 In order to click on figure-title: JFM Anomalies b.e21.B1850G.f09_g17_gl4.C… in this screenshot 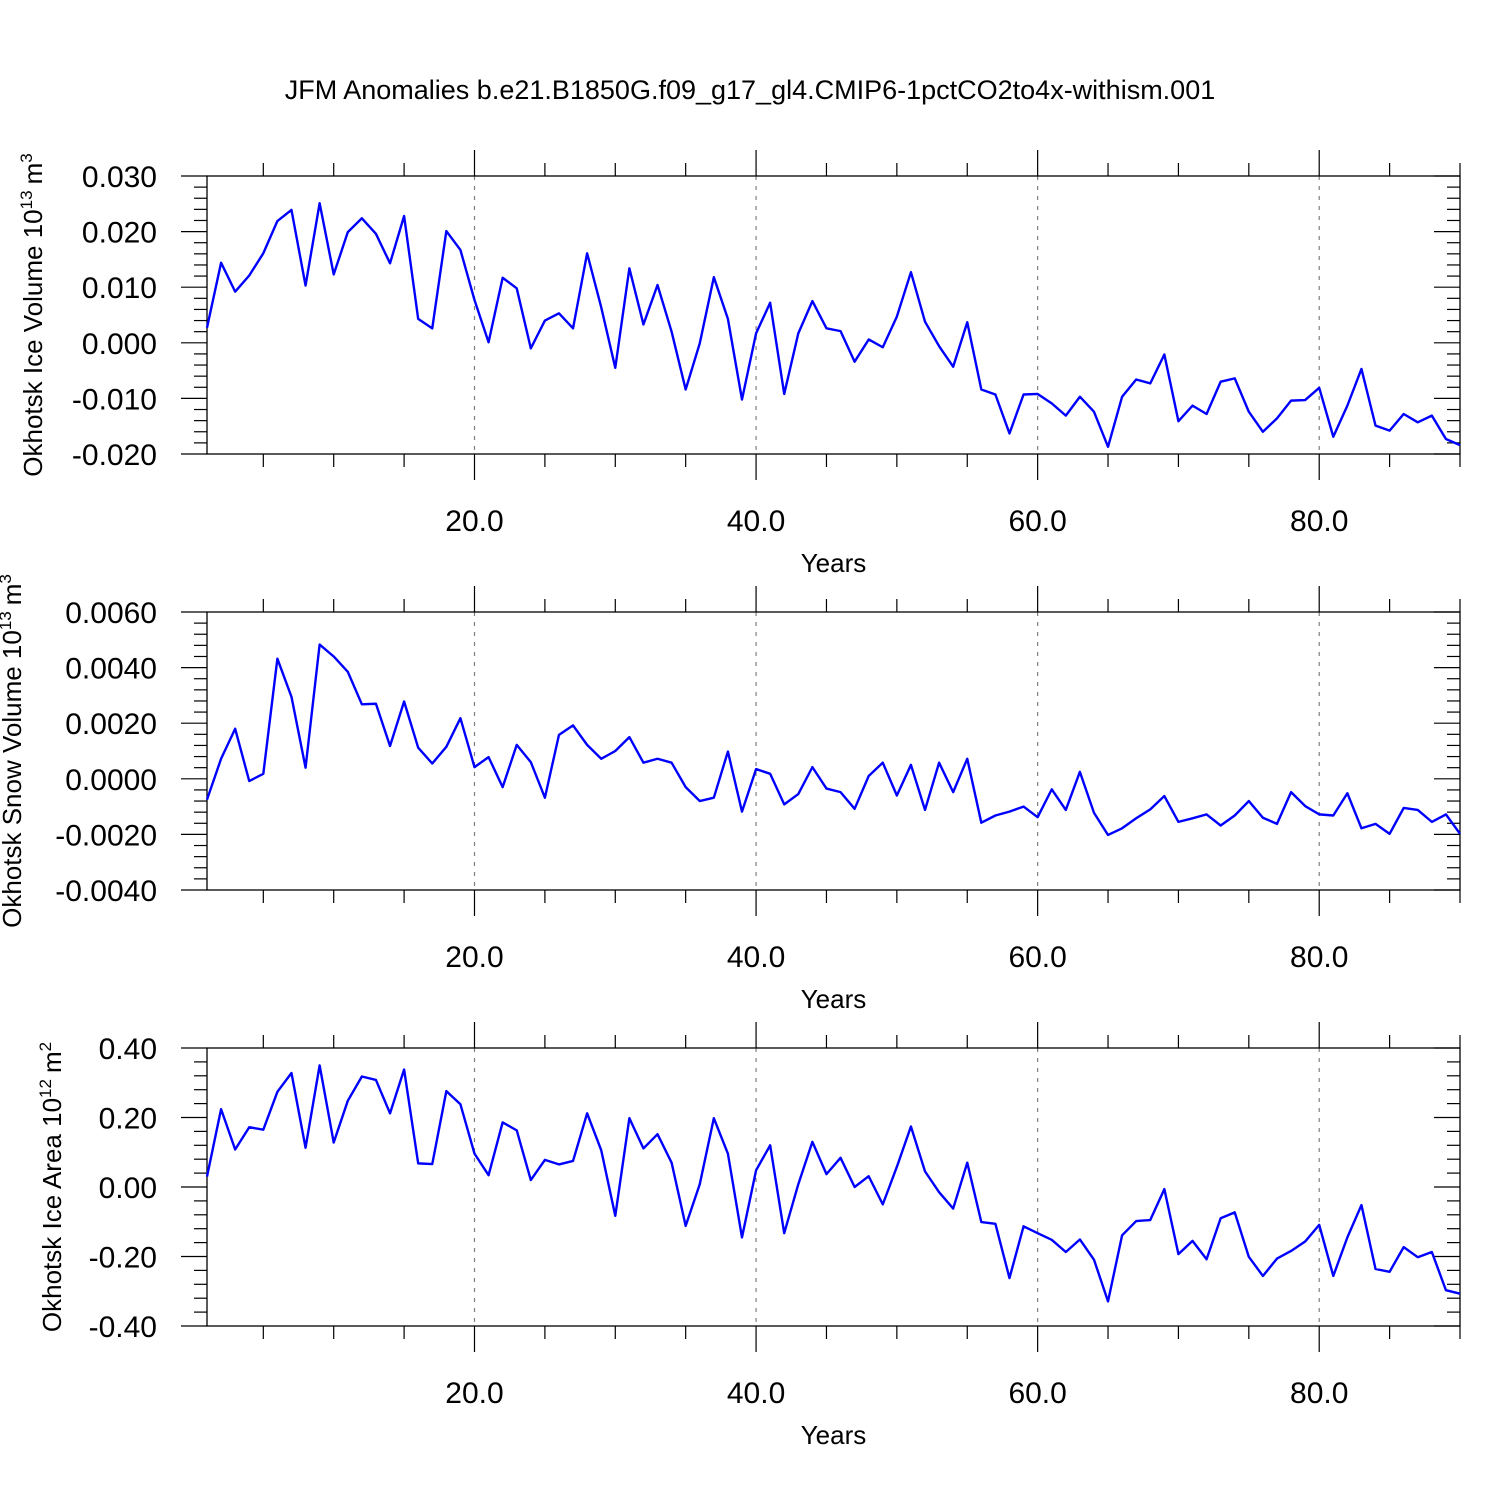, I will do `click(750, 90)`.